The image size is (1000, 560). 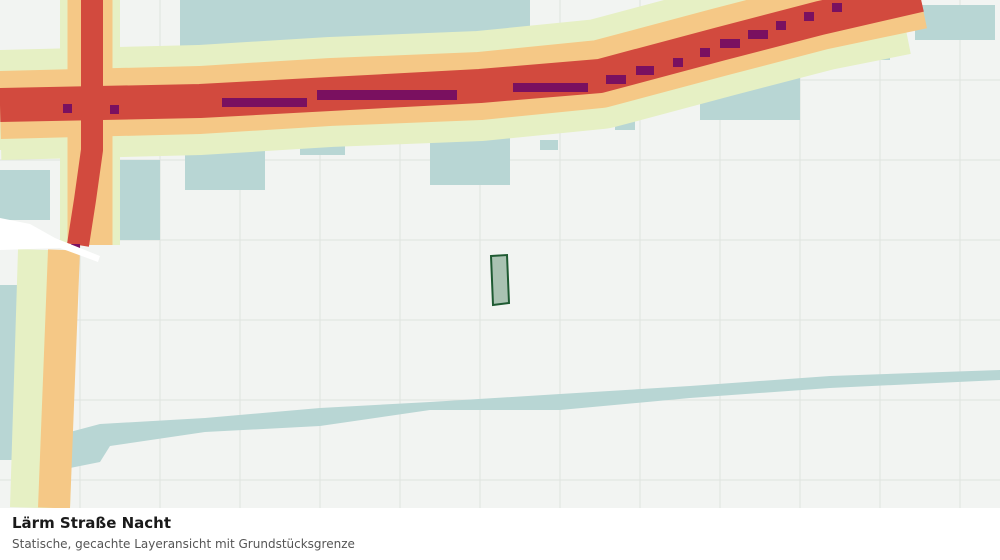 What do you see at coordinates (85, 123) in the screenshot?
I see `noise-band-high` at bounding box center [85, 123].